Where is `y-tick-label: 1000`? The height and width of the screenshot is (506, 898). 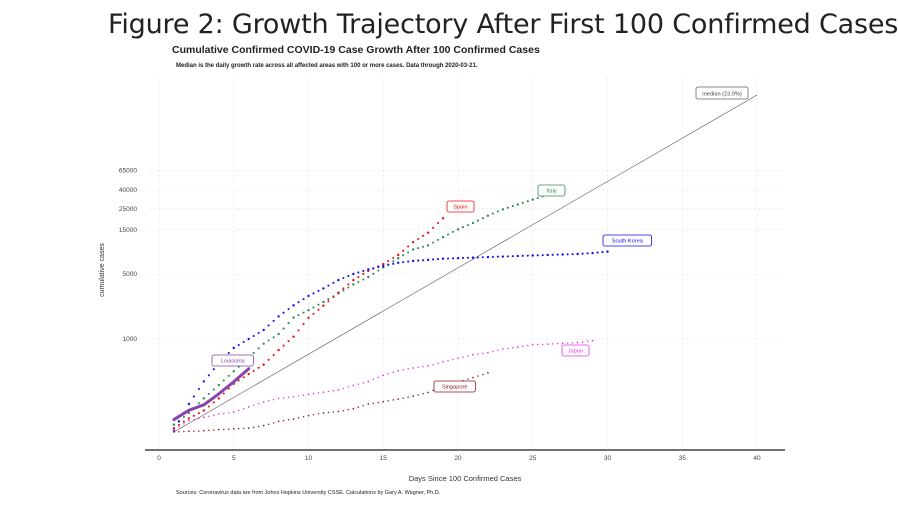
y-tick-label: 1000 is located at coordinates (130, 339).